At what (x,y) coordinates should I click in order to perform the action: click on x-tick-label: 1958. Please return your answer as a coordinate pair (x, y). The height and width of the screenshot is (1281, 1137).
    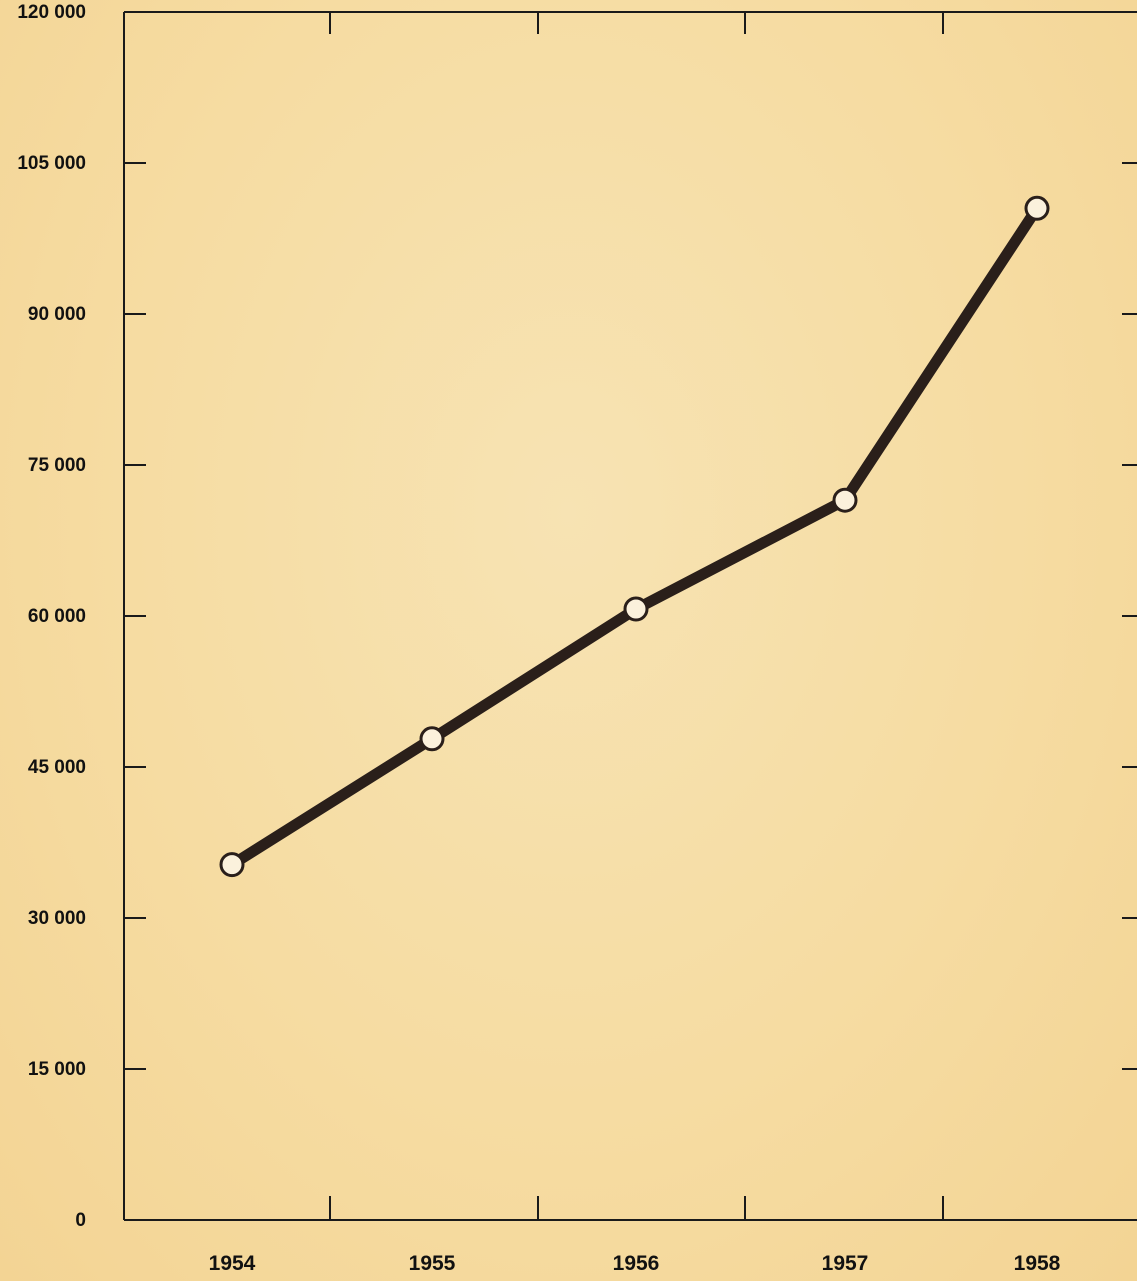
    Looking at the image, I should click on (1037, 1263).